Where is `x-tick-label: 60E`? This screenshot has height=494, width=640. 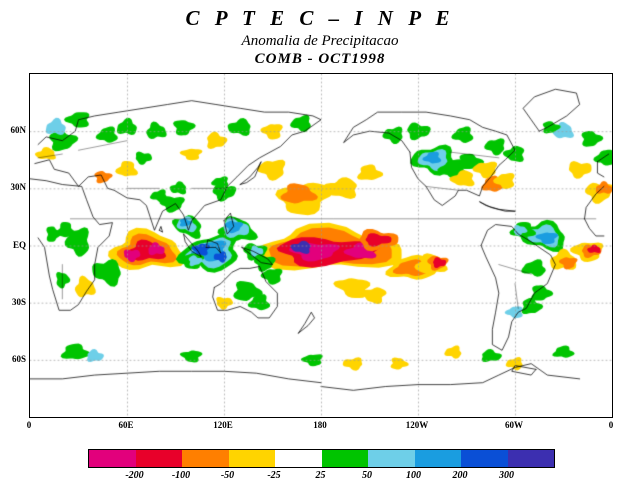
x-tick-label: 60E is located at coordinates (126, 425).